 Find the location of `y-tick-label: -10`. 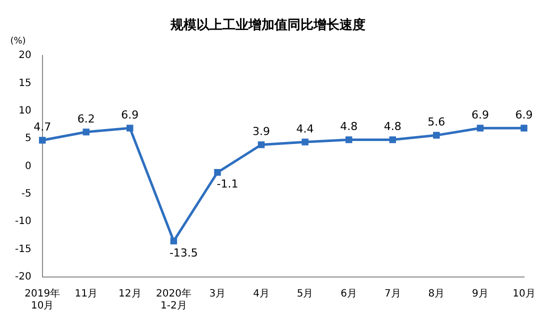

y-tick-label: -10 is located at coordinates (23, 222).